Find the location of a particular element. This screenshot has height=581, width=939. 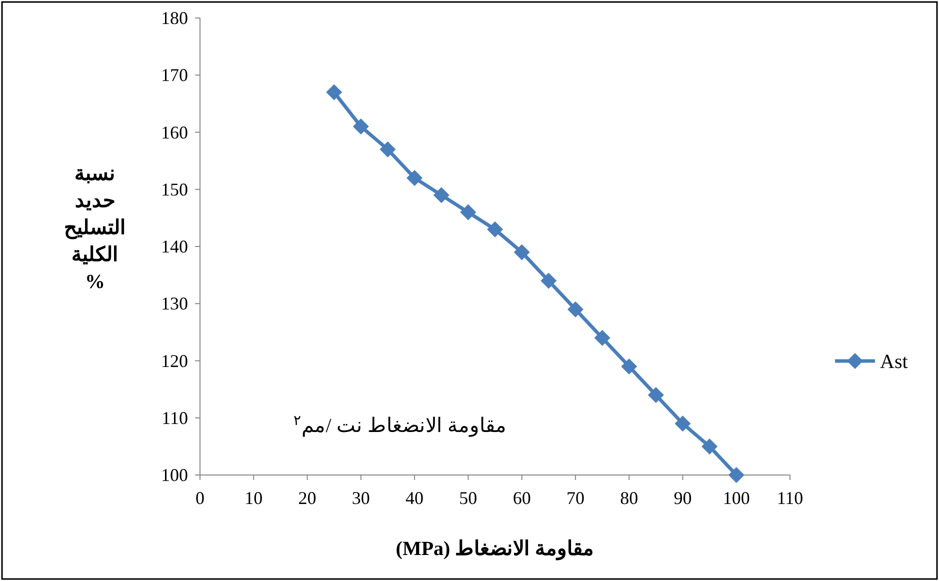

y-tick-label: 110 is located at coordinates (175, 418).